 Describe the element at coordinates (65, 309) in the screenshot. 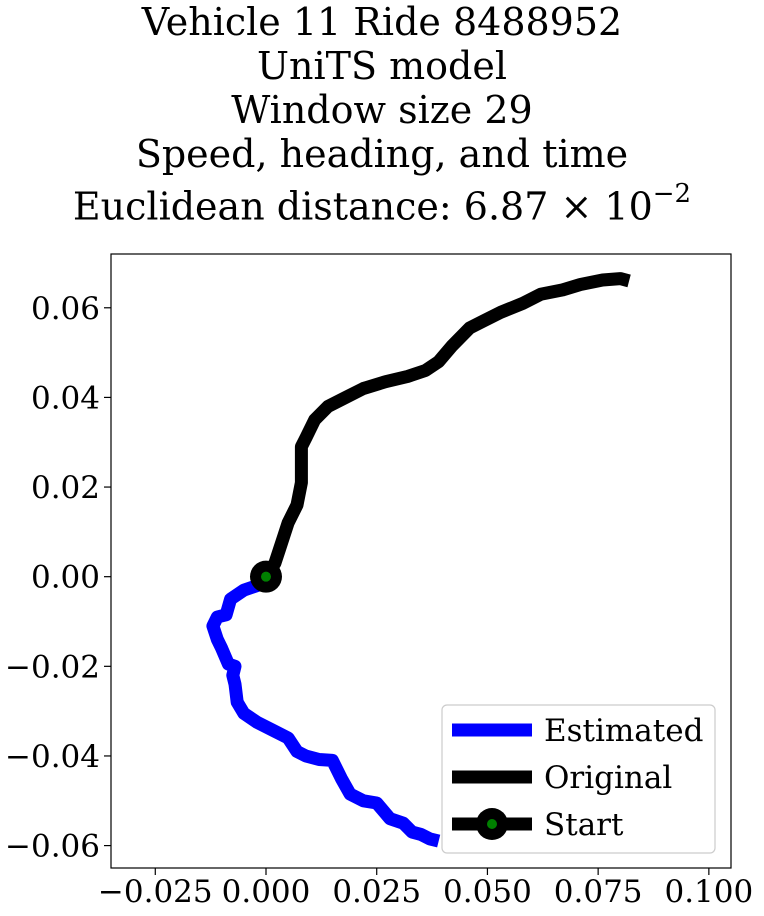

I see `y-tick-label: 0.06` at that location.